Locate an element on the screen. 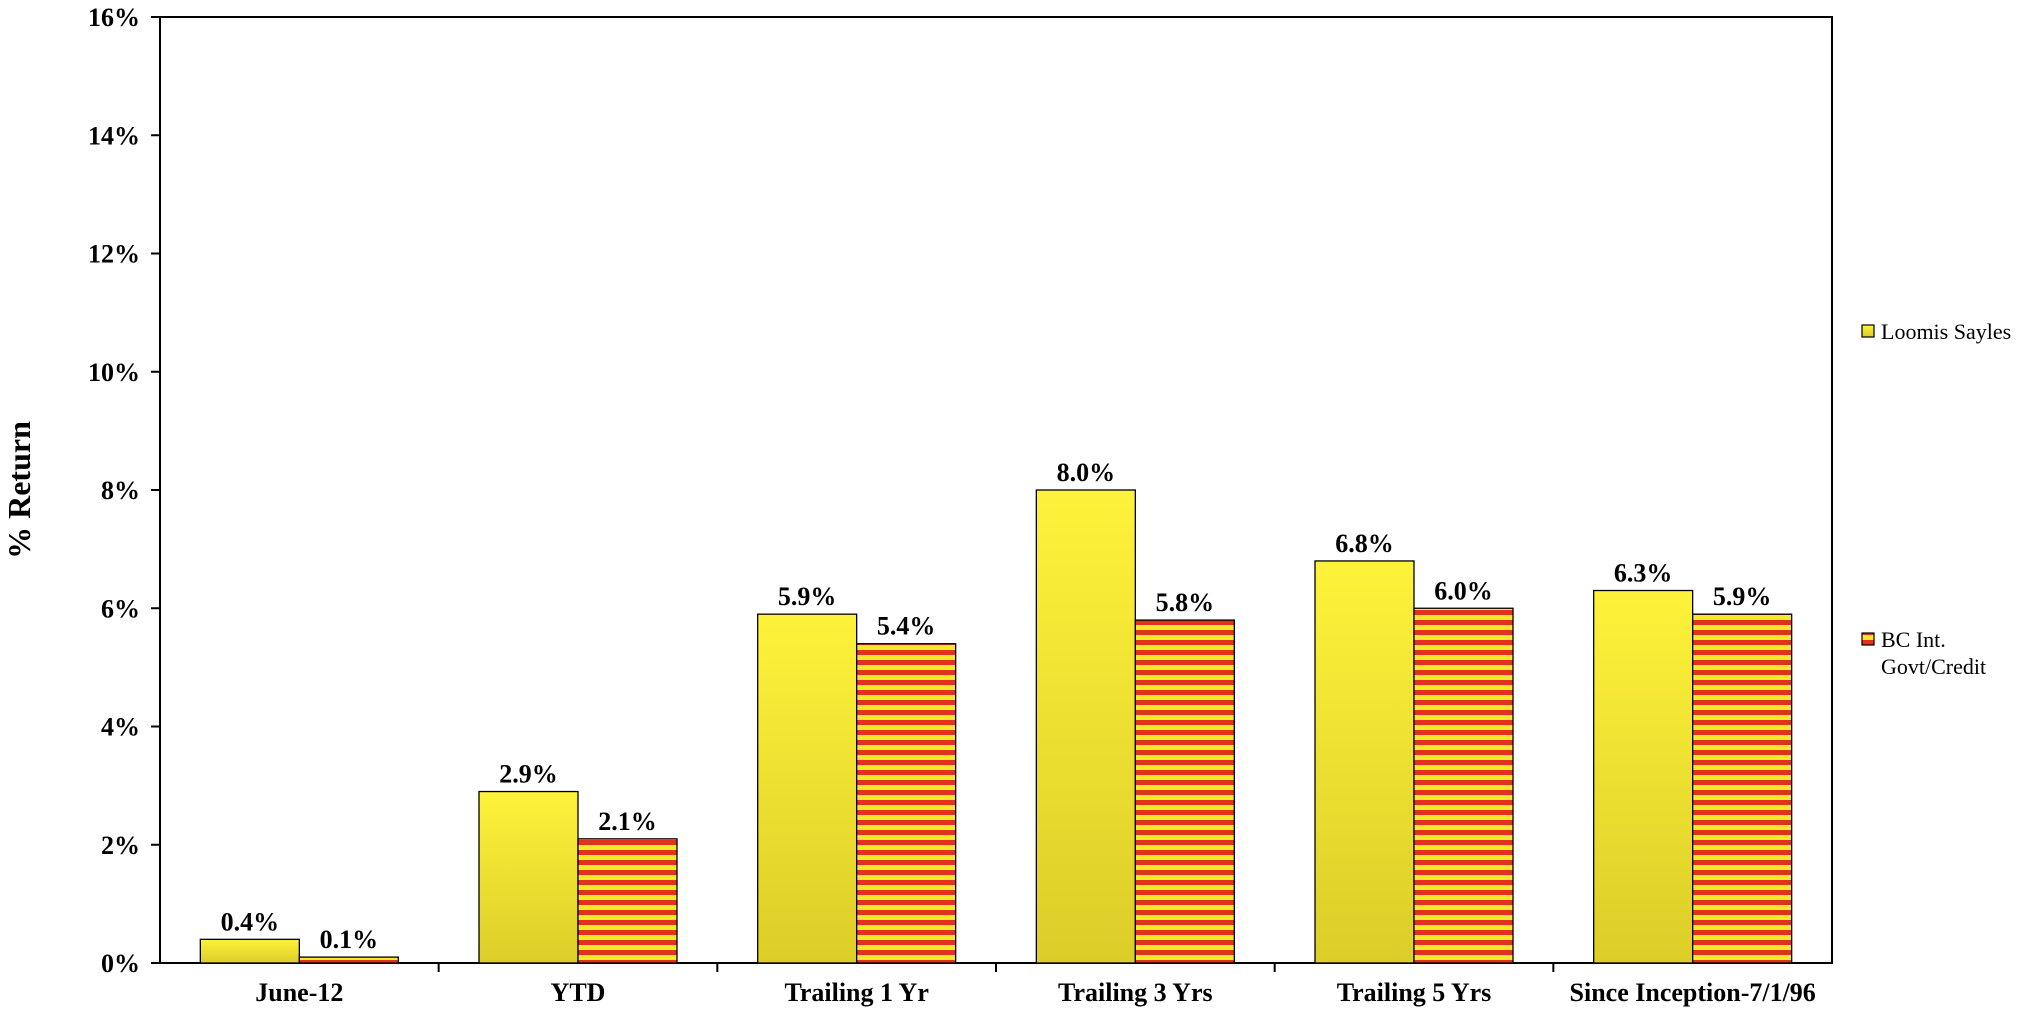 The width and height of the screenshot is (2027, 1011). data-label: 2.9% is located at coordinates (528, 774).